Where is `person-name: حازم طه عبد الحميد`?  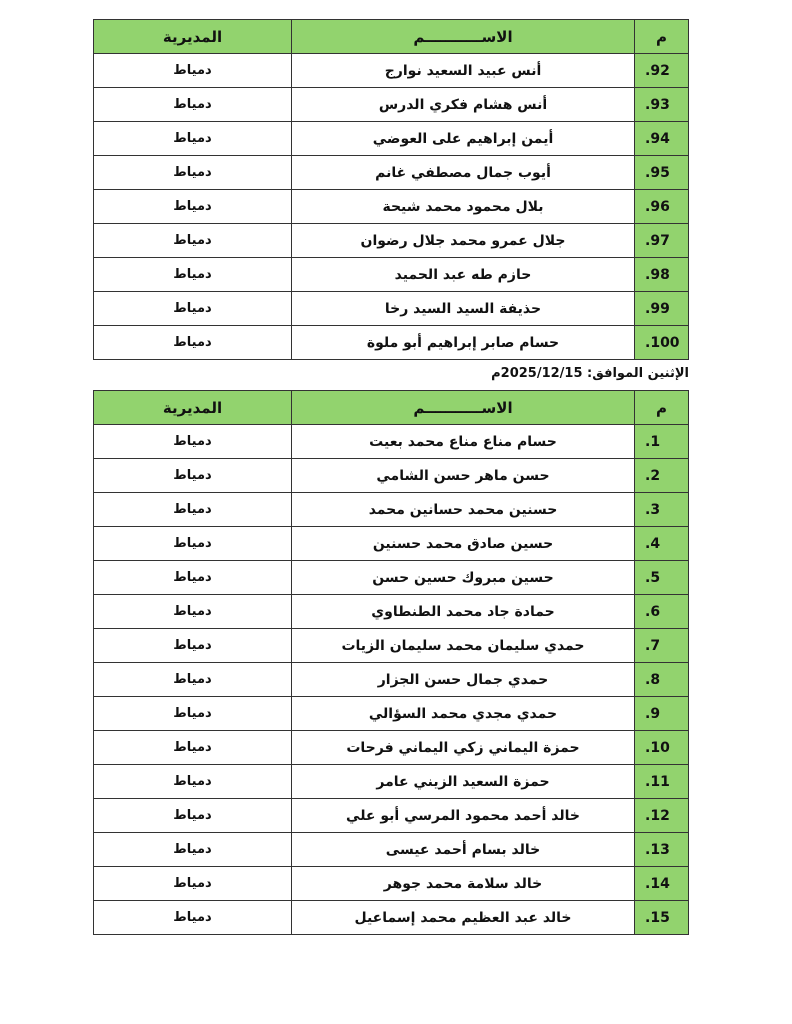
person-name: حازم طه عبد الحميد is located at coordinates (463, 274).